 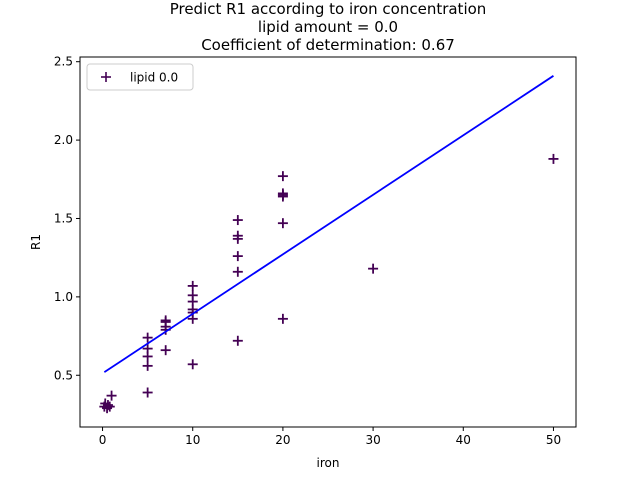 What do you see at coordinates (36, 242) in the screenshot?
I see `y-axis-label: R1` at bounding box center [36, 242].